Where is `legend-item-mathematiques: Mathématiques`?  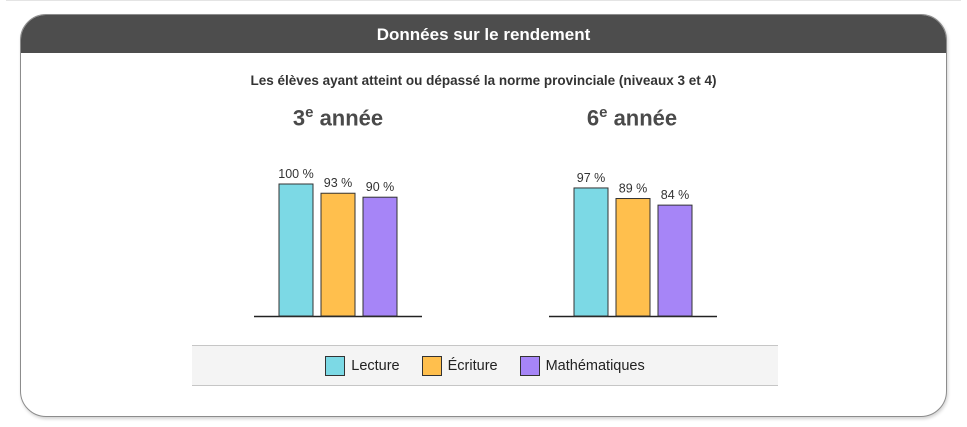 legend-item-mathematiques: Mathématiques is located at coordinates (582, 365).